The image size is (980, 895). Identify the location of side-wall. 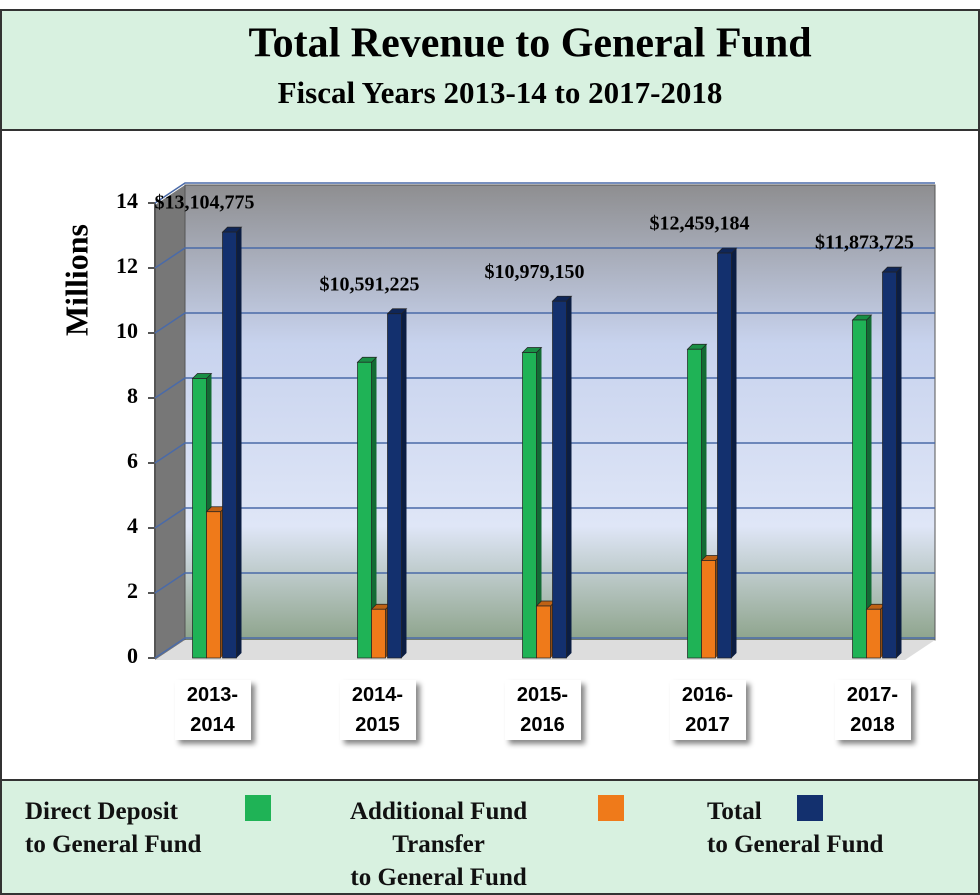
(170, 422).